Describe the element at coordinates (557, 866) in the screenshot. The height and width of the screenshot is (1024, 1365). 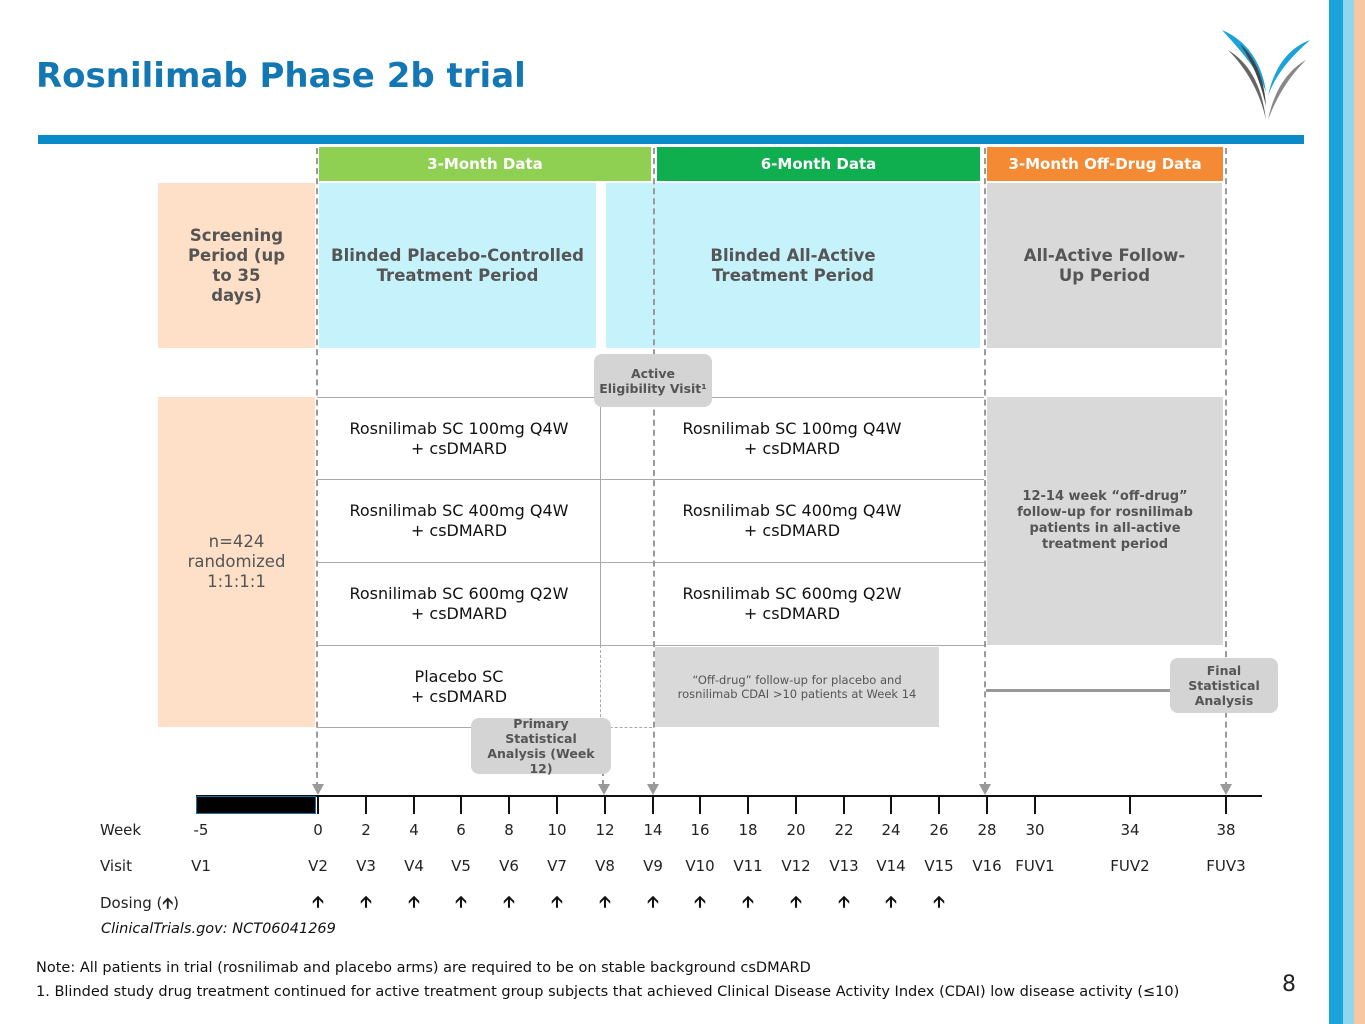
I see `visit-label: V7` at that location.